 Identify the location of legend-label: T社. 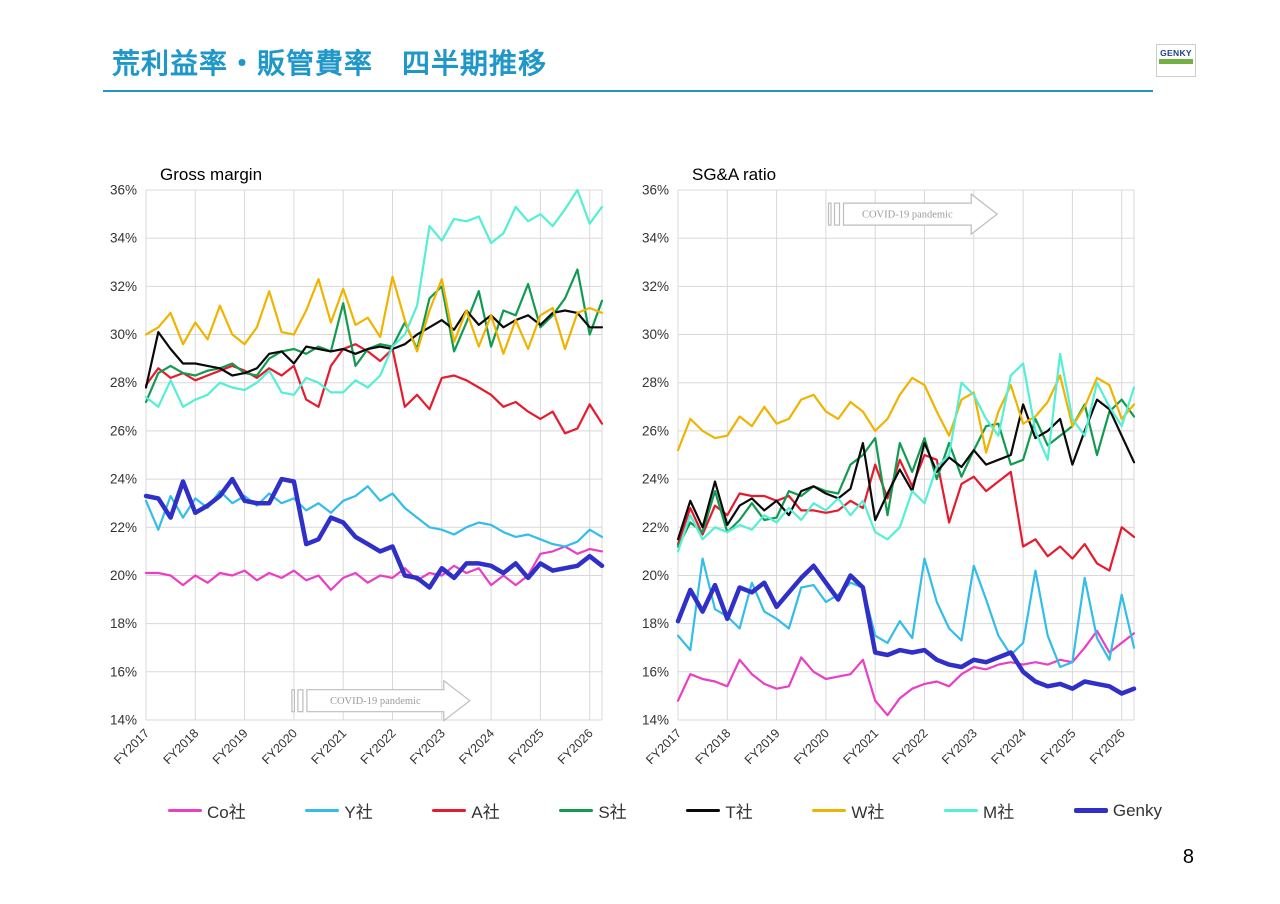
(739, 812).